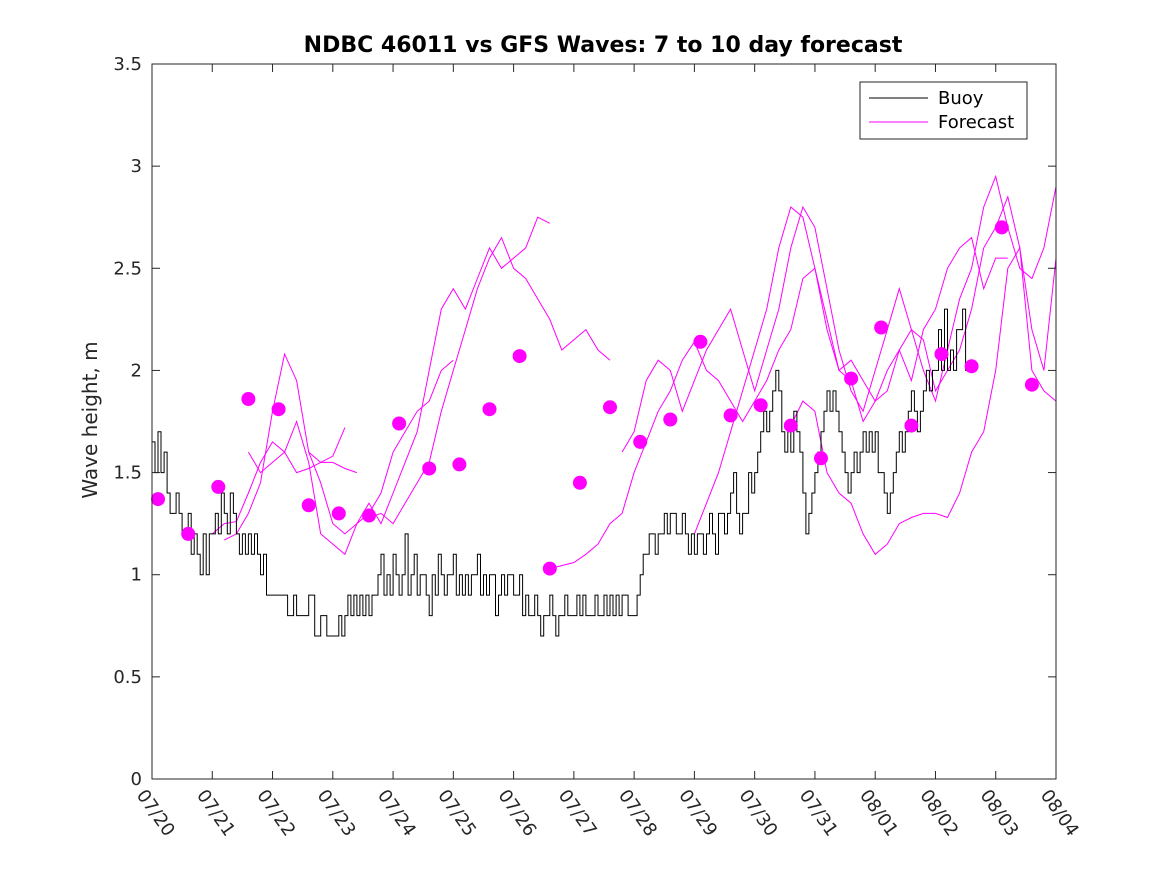 The height and width of the screenshot is (875, 1167). Describe the element at coordinates (136, 779) in the screenshot. I see `y-tick-label: 0` at that location.